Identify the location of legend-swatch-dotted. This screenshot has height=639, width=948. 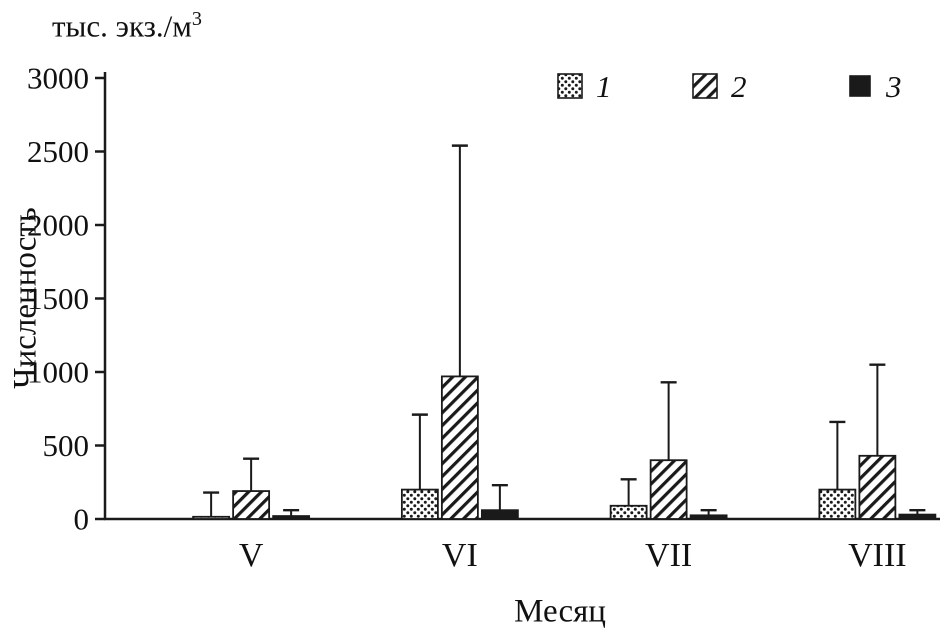
(570, 86).